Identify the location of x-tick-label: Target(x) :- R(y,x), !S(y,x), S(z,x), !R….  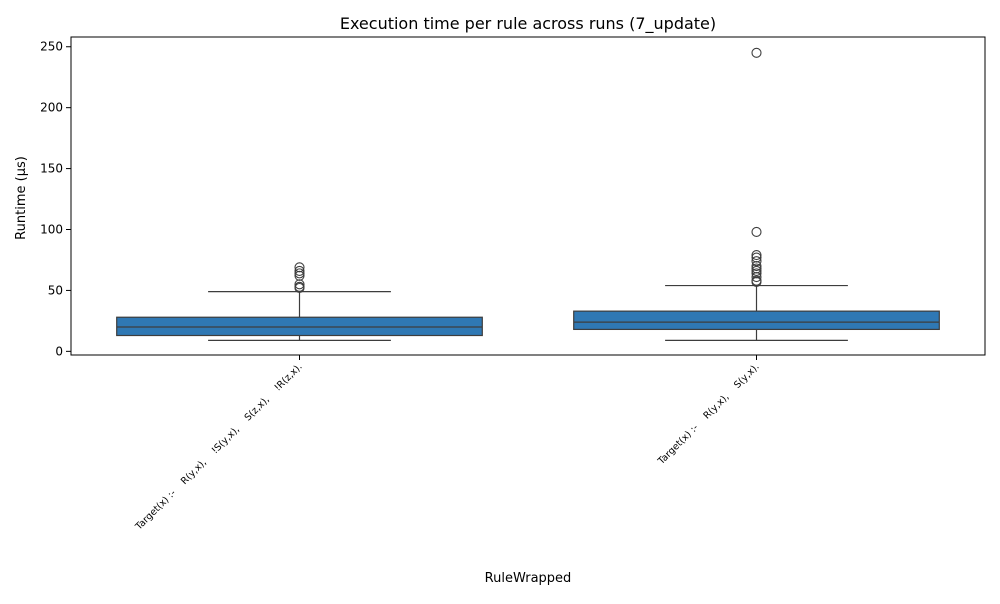
(219, 447).